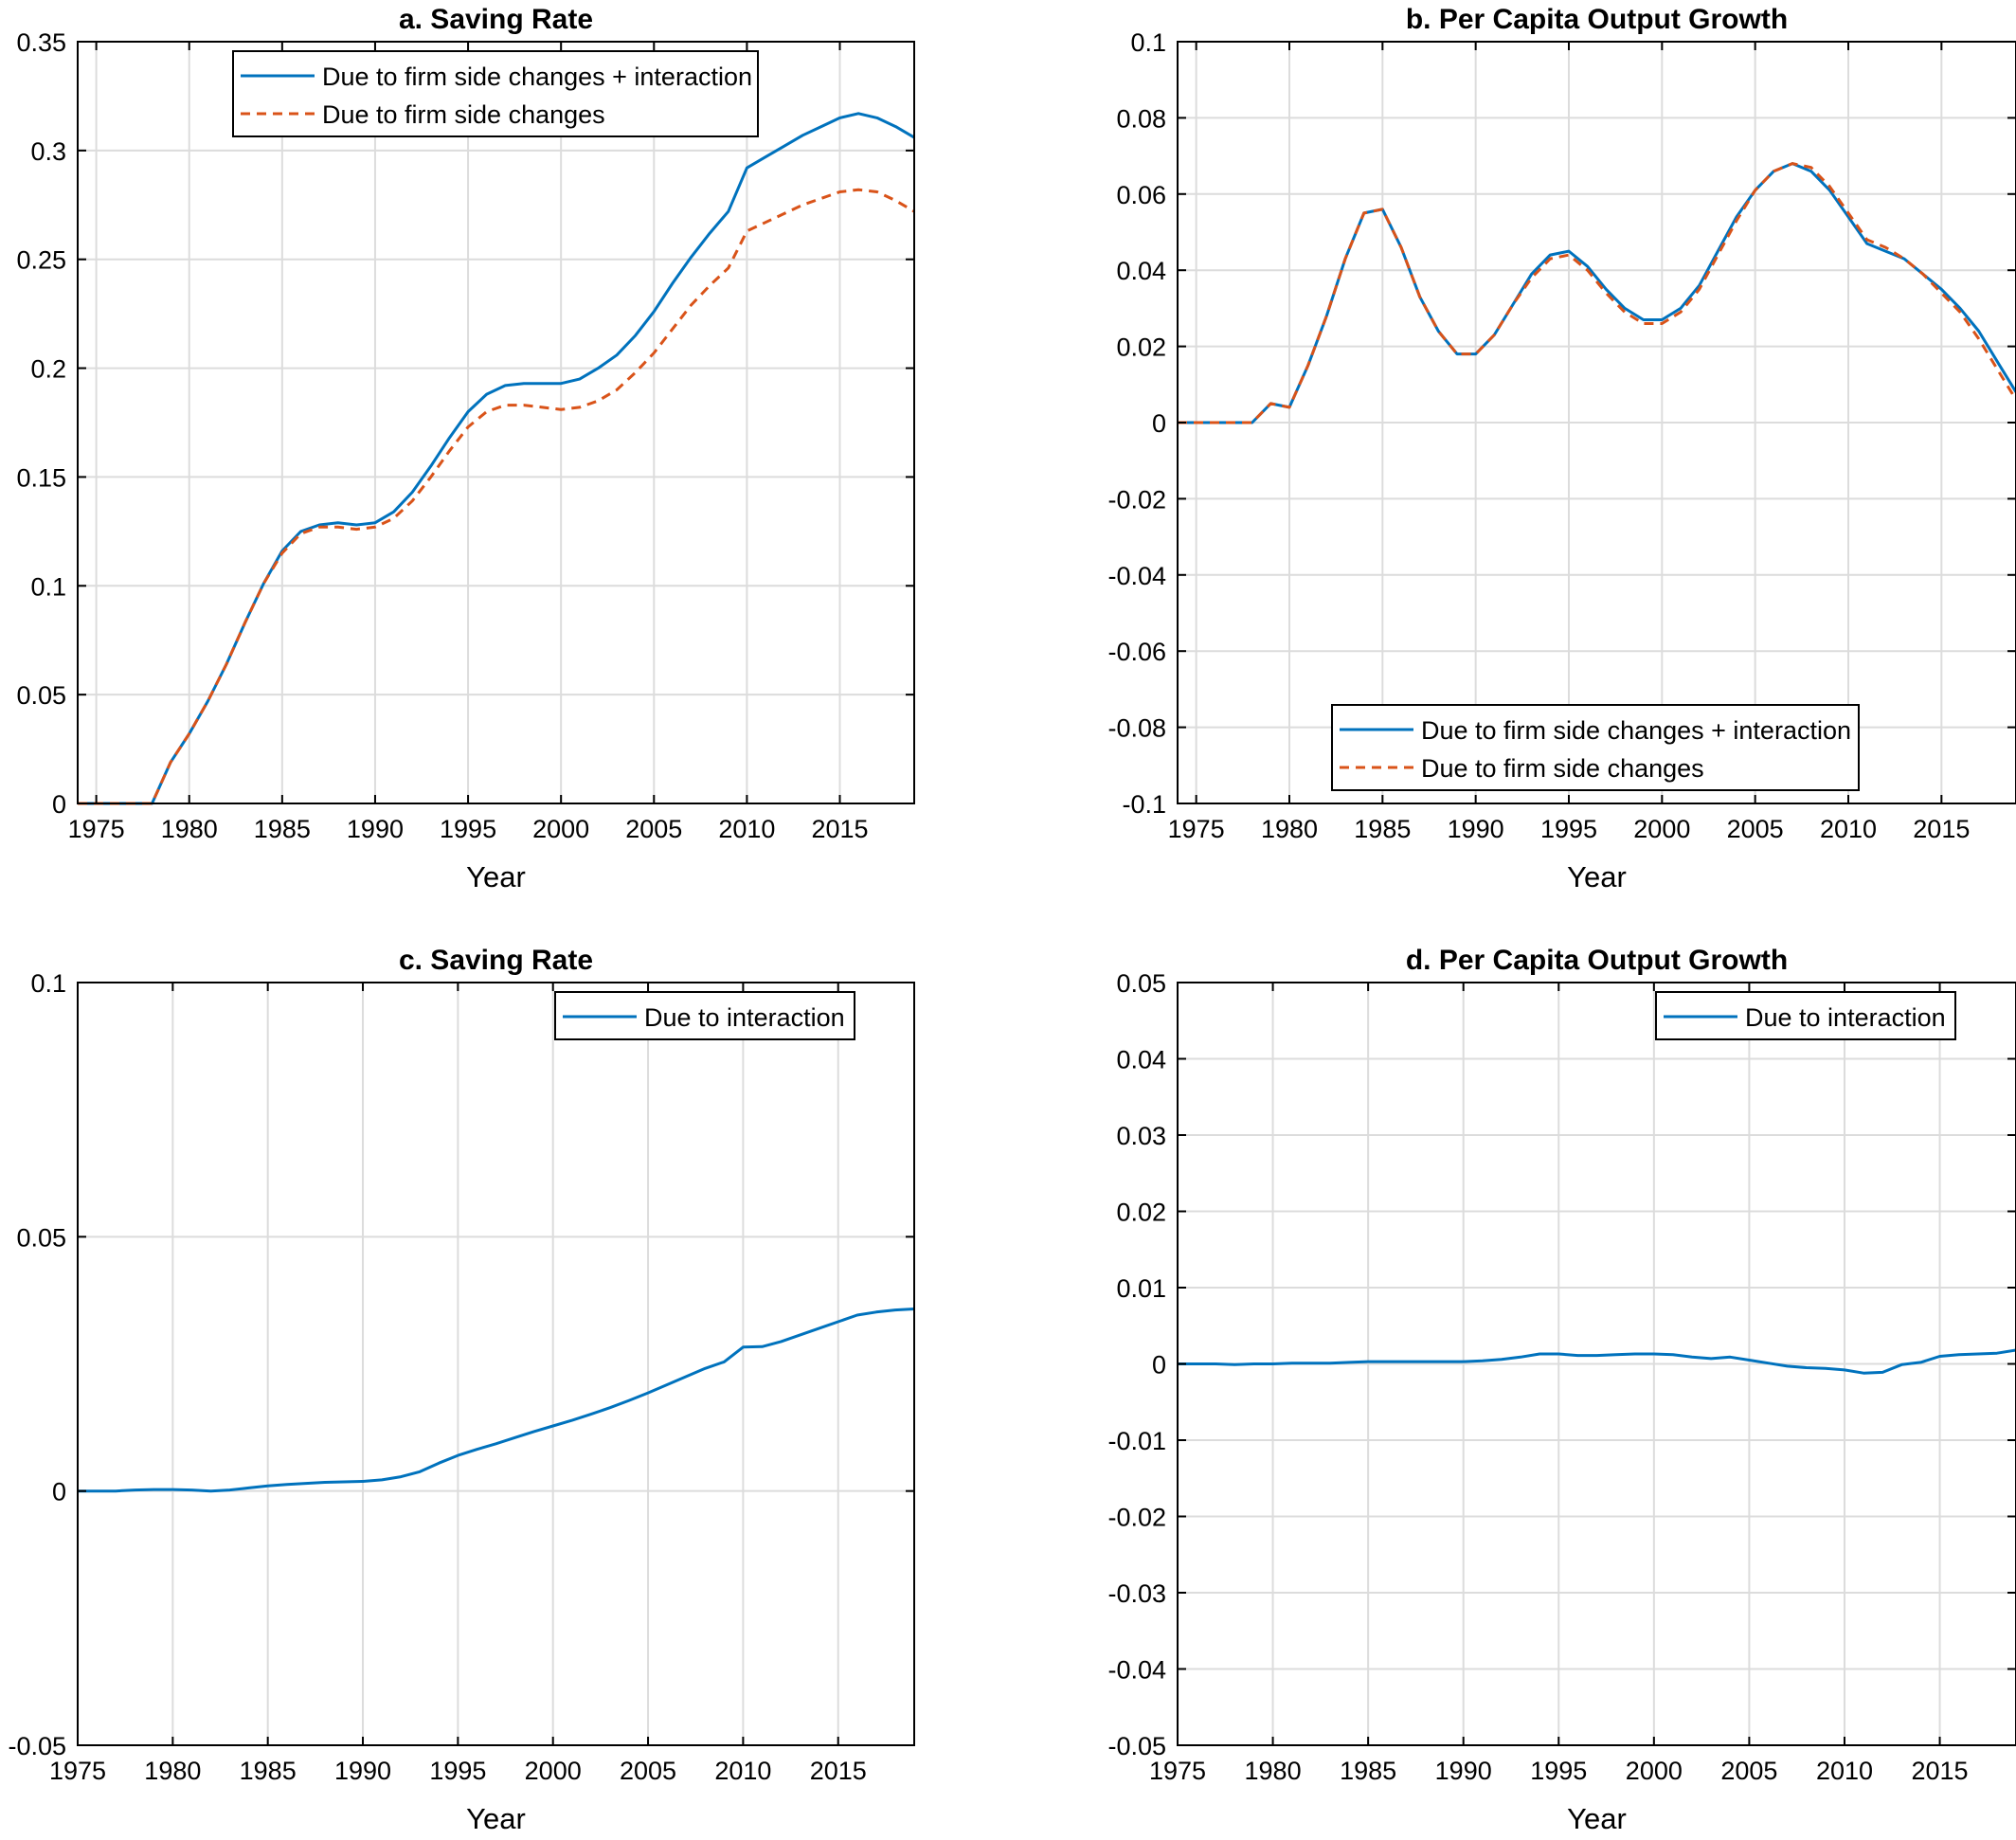 This screenshot has width=2016, height=1840. What do you see at coordinates (537, 77) in the screenshot?
I see `legend-label-1: Due to firm side changes + interaction` at bounding box center [537, 77].